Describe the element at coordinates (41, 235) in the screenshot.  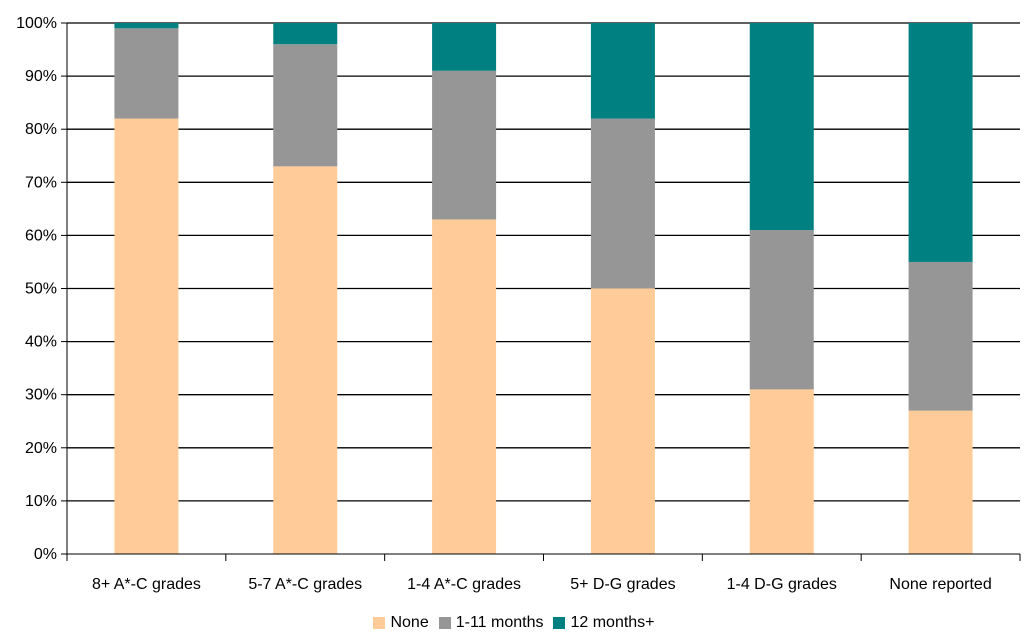
I see `y-tick-label: 60%` at that location.